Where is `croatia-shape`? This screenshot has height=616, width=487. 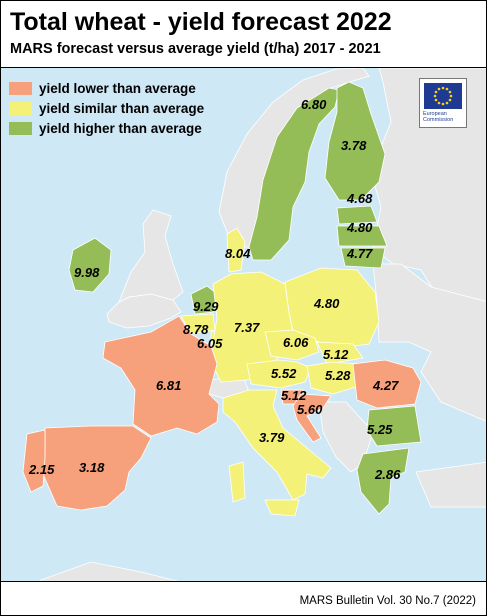
croatia-shape is located at coordinates (312, 418).